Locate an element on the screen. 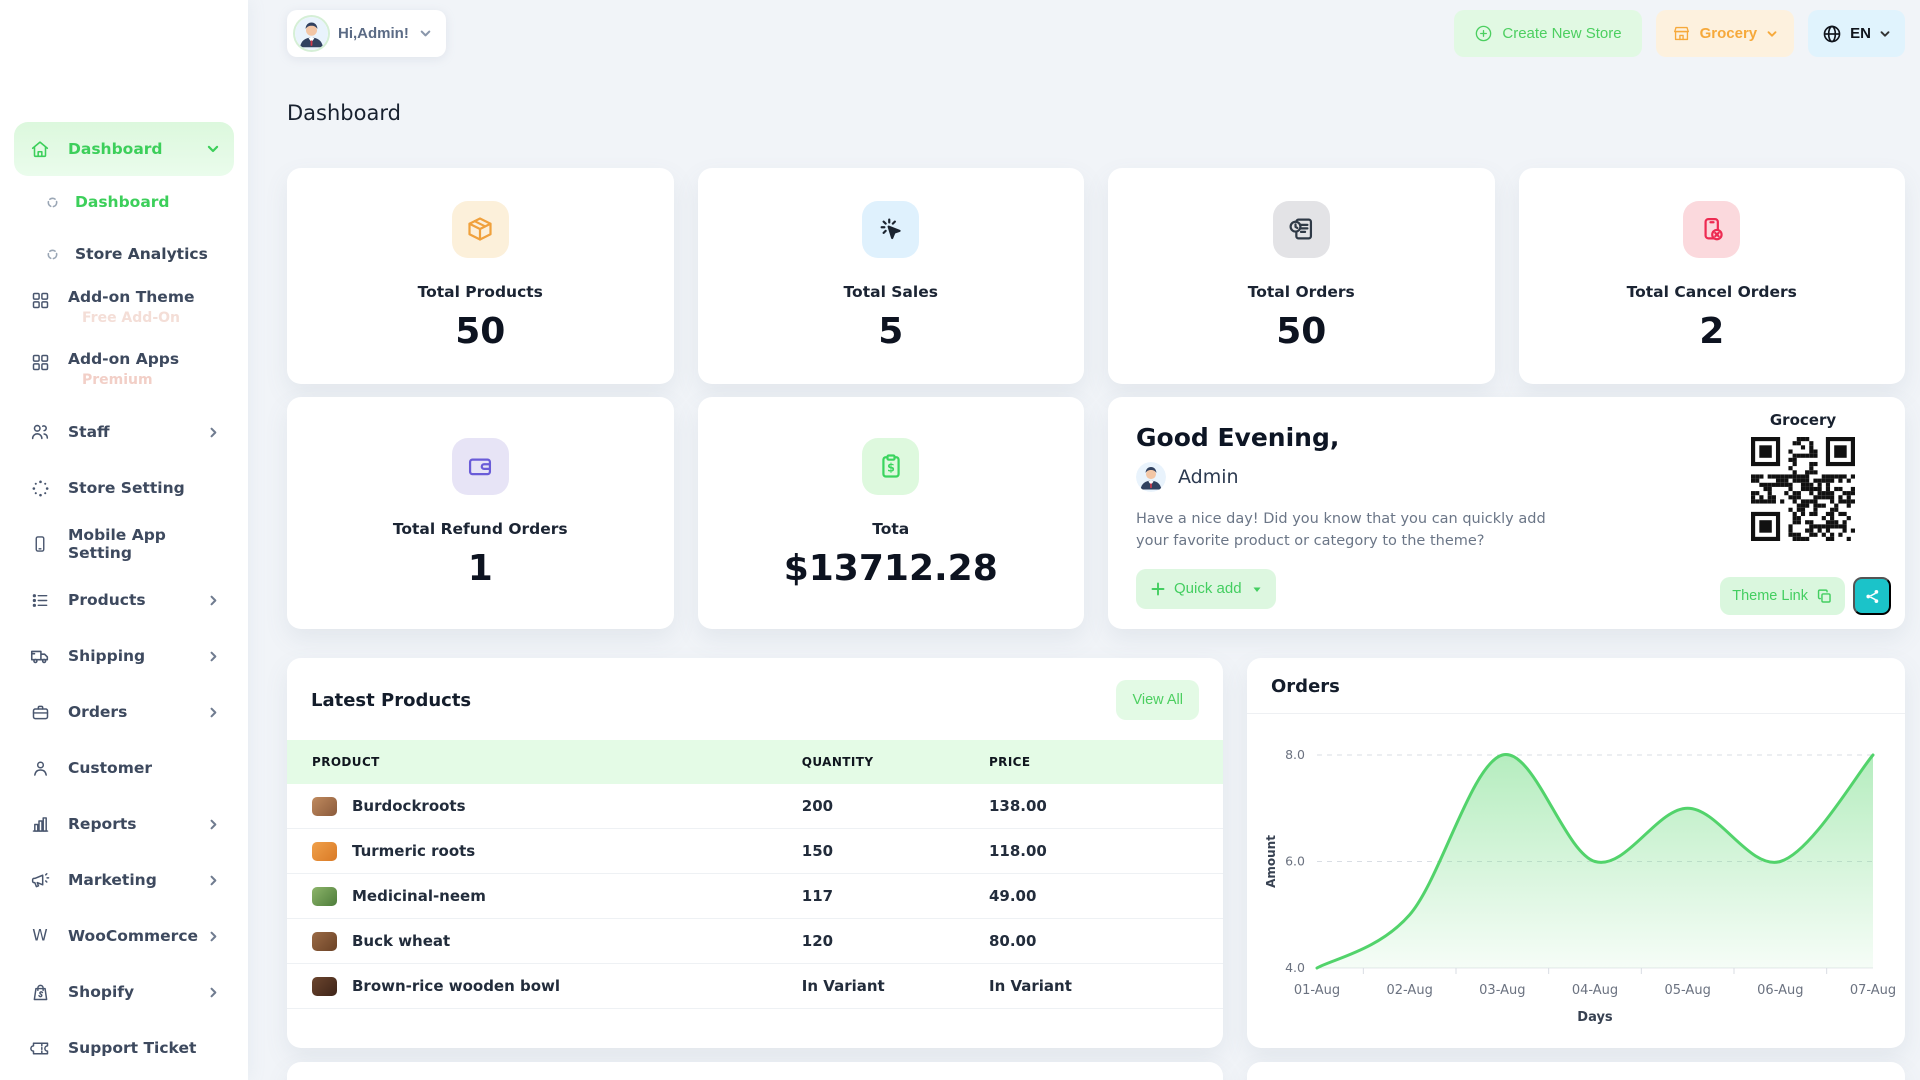 This screenshot has width=1920, height=1080. stat-card-total-orders: Total Orders 50 is located at coordinates (1301, 276).